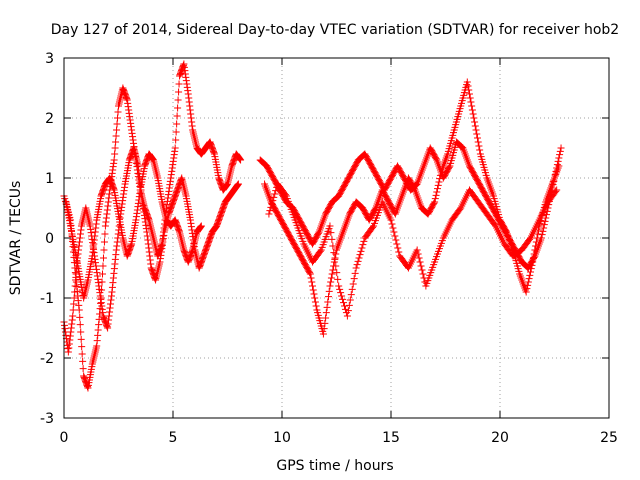 Image resolution: width=640 pixels, height=480 pixels. Describe the element at coordinates (47, 239) in the screenshot. I see `y-tick-labels: -3 -2 -1 0 1 2 3` at that location.